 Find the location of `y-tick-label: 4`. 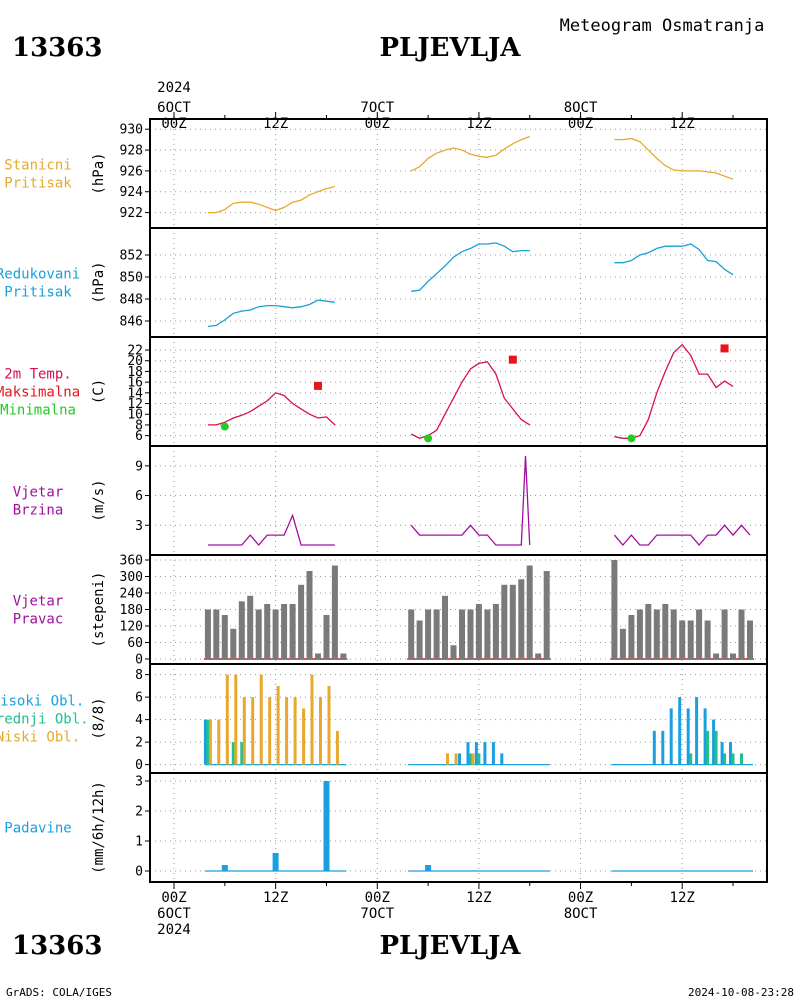

y-tick-label: 4 is located at coordinates (139, 720).